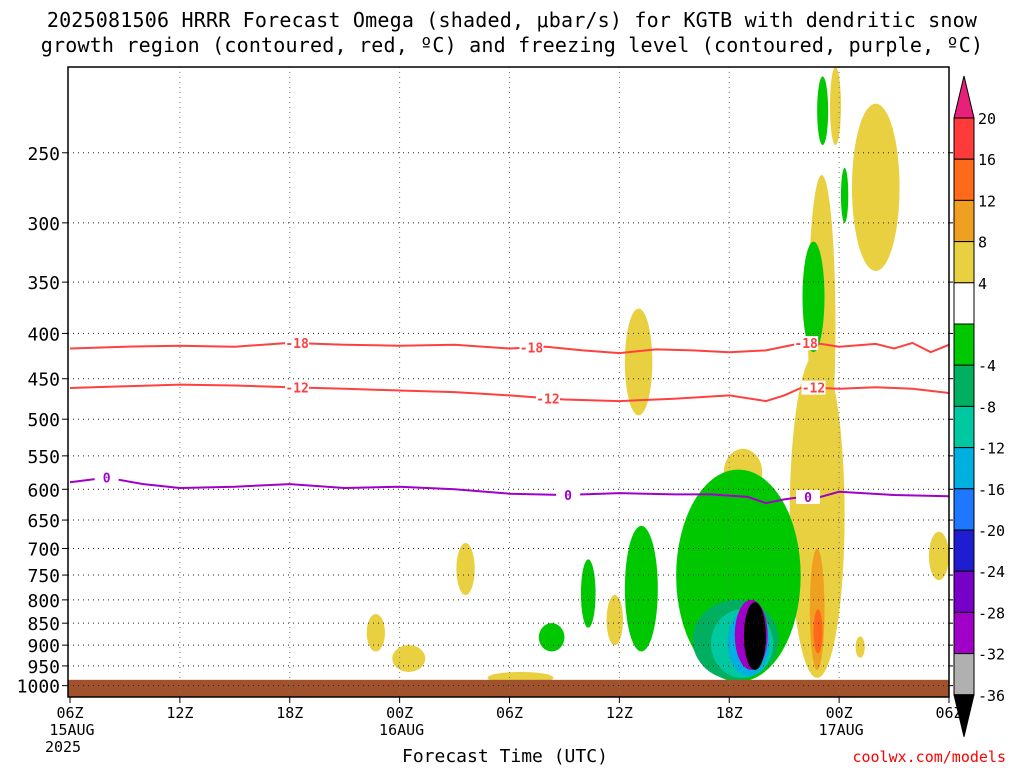 Image resolution: width=1024 pixels, height=768 pixels. What do you see at coordinates (43, 283) in the screenshot?
I see `y-tick-label: 350` at bounding box center [43, 283].